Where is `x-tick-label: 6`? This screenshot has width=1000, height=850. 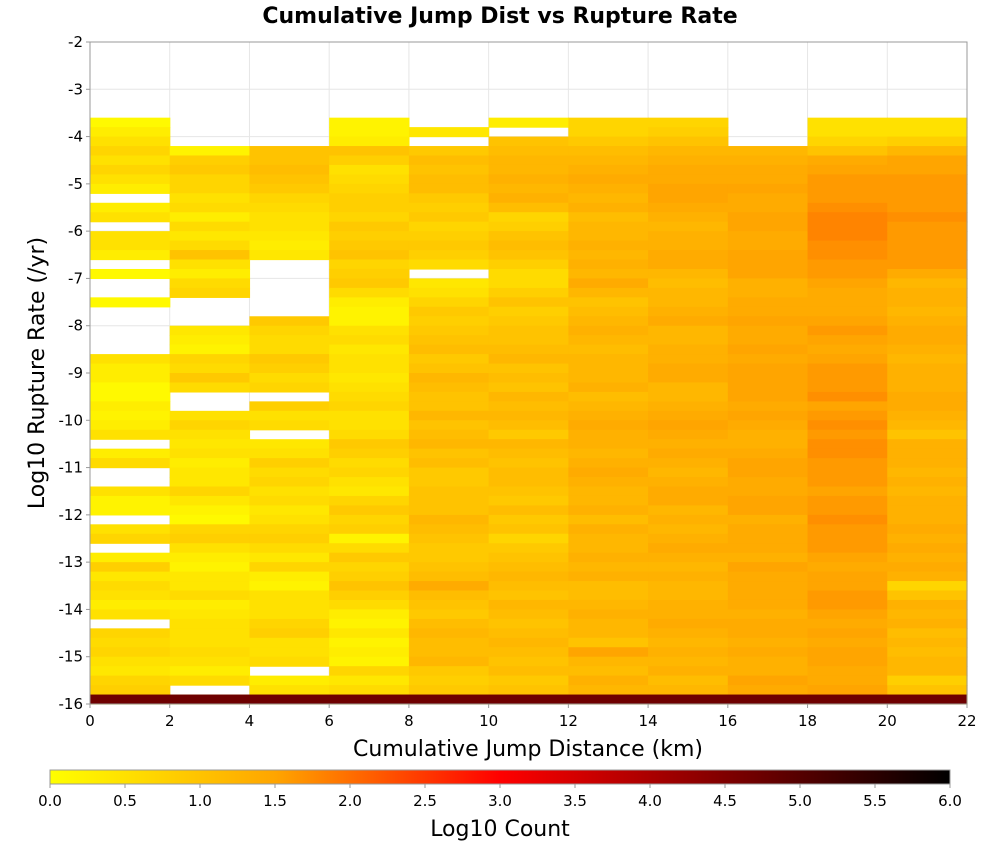 x-tick-label: 6 is located at coordinates (329, 721).